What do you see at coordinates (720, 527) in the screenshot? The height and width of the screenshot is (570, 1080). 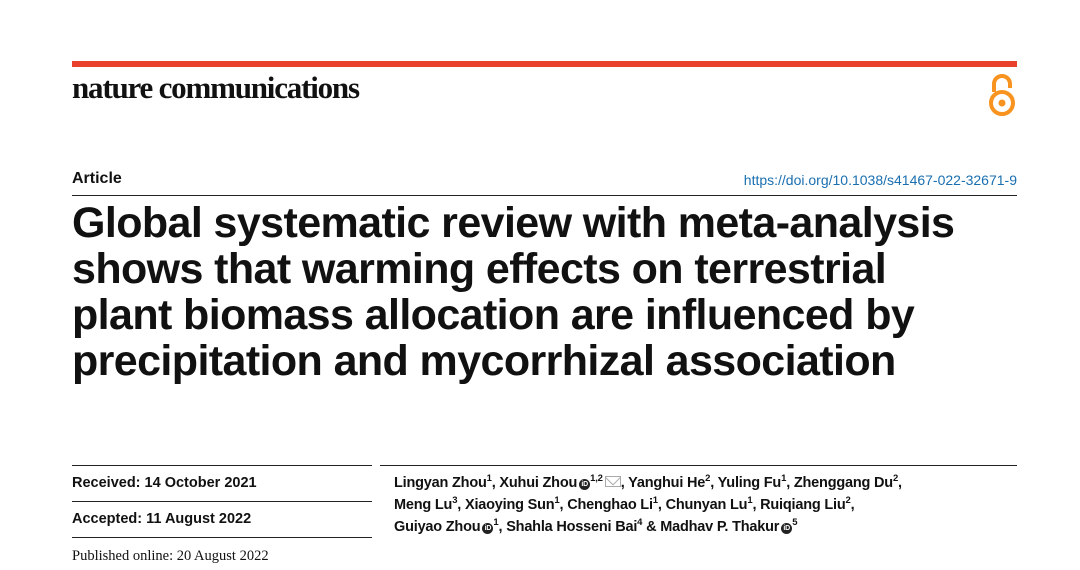 I see `author: Madhav P. Thakur` at bounding box center [720, 527].